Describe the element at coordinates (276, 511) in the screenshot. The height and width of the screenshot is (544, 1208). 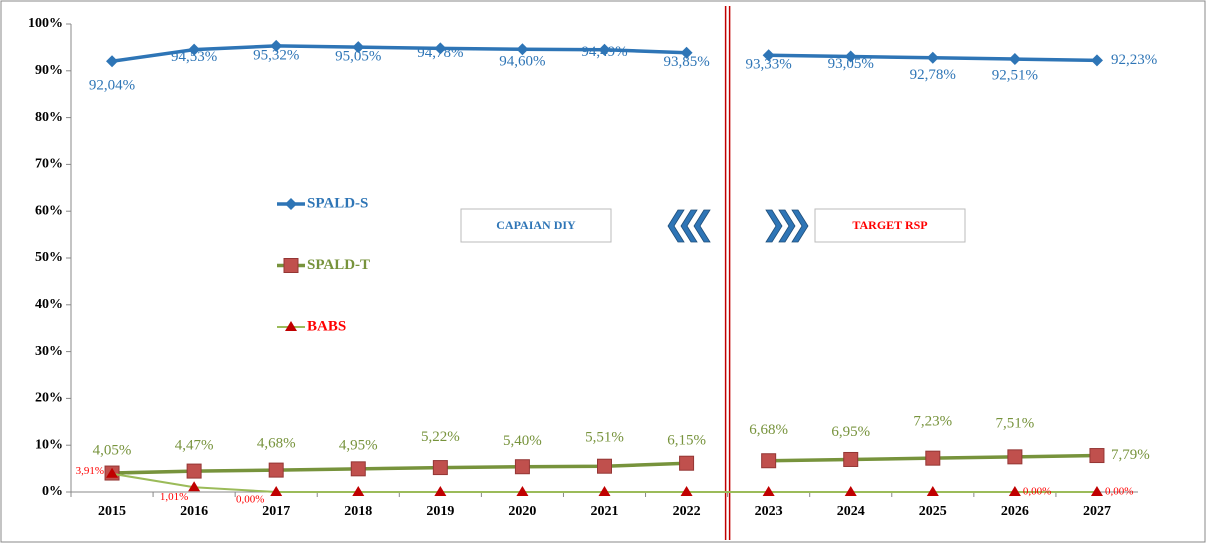
I see `x-tick-label: 2017` at that location.